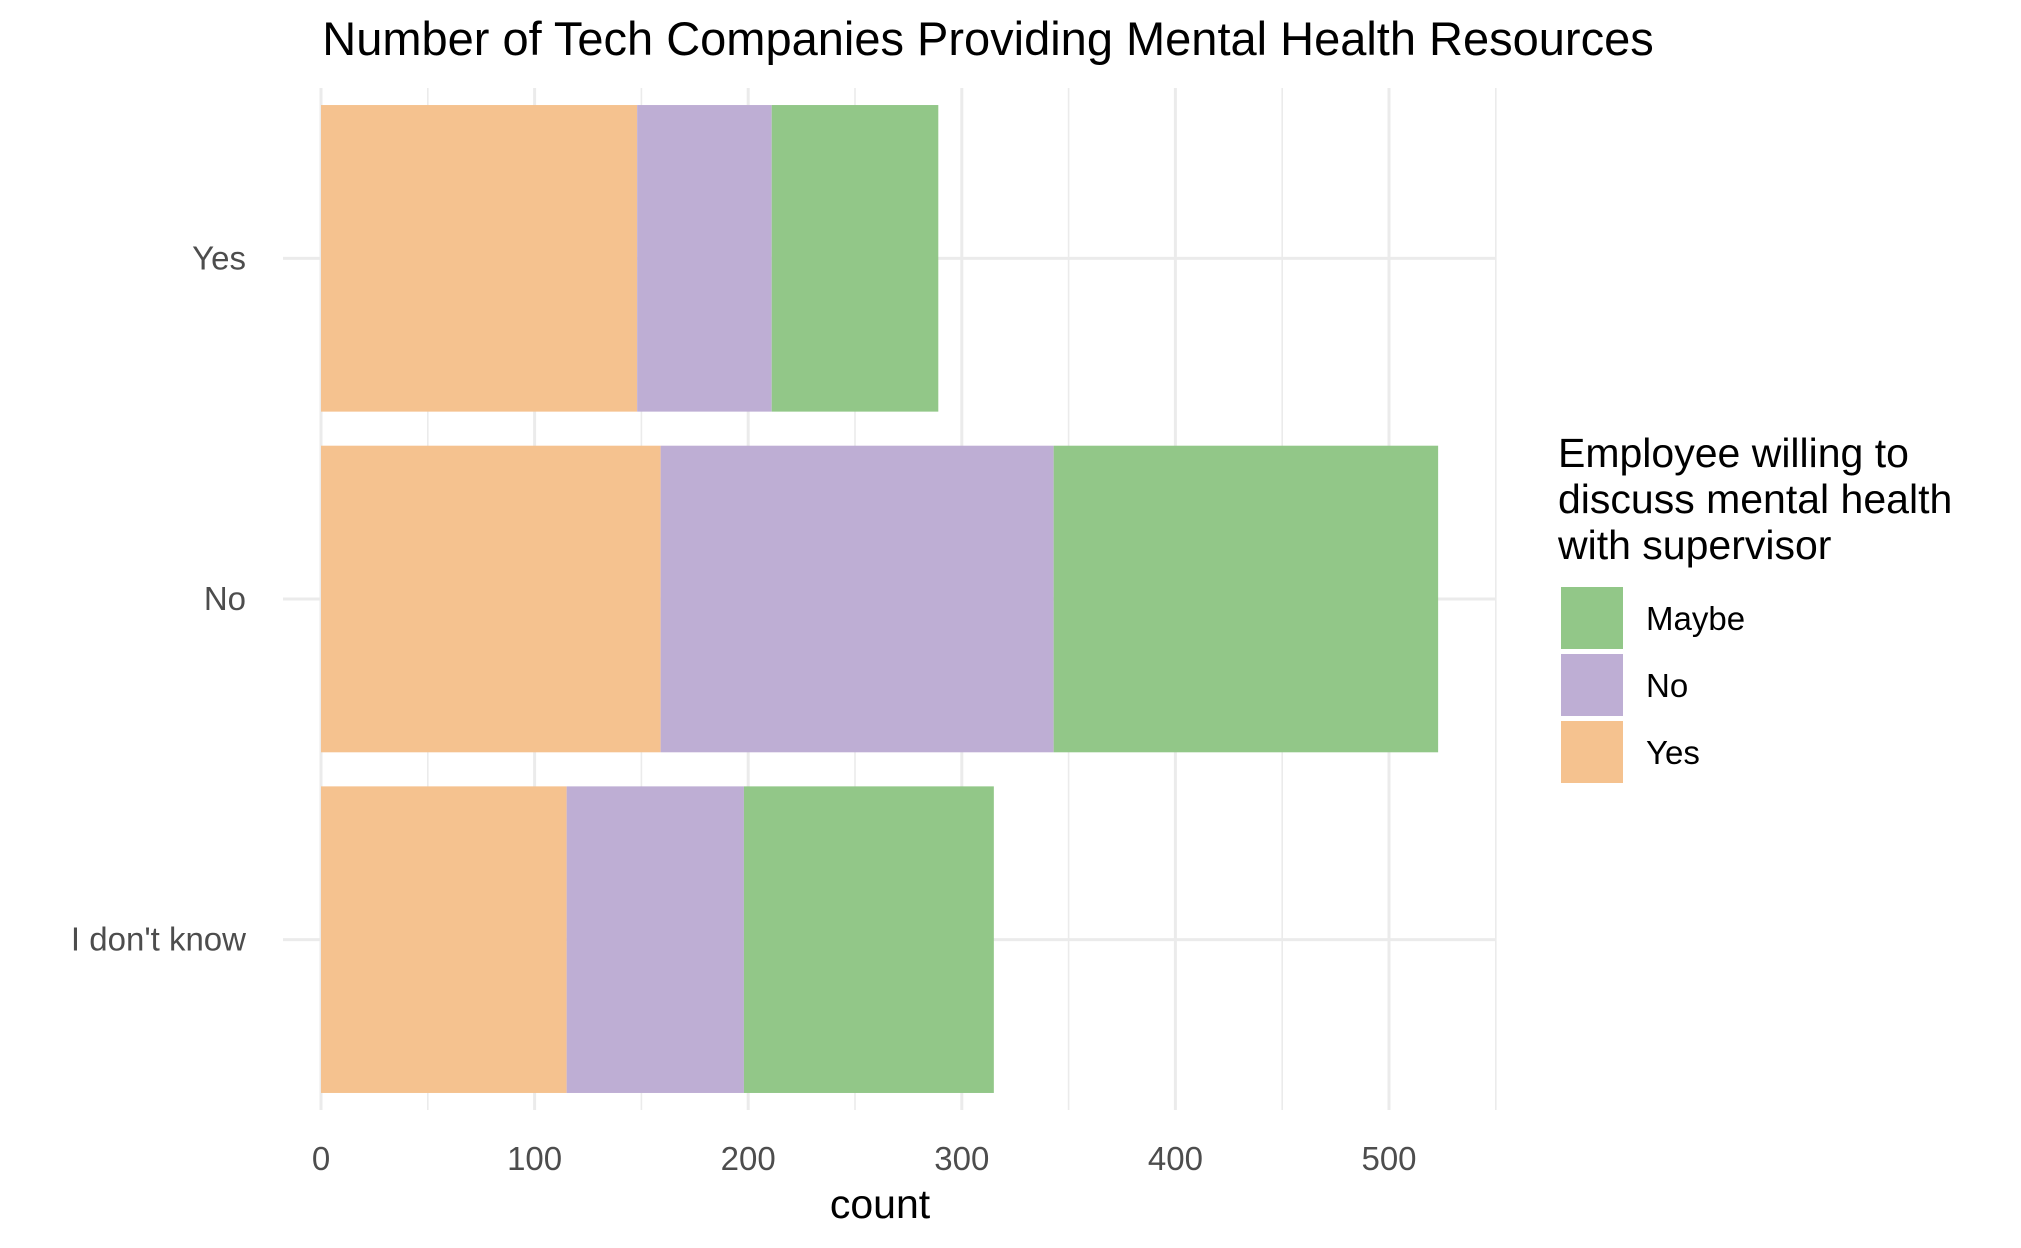 The width and height of the screenshot is (2021, 1248). What do you see at coordinates (1667, 685) in the screenshot?
I see `legend-label: No` at bounding box center [1667, 685].